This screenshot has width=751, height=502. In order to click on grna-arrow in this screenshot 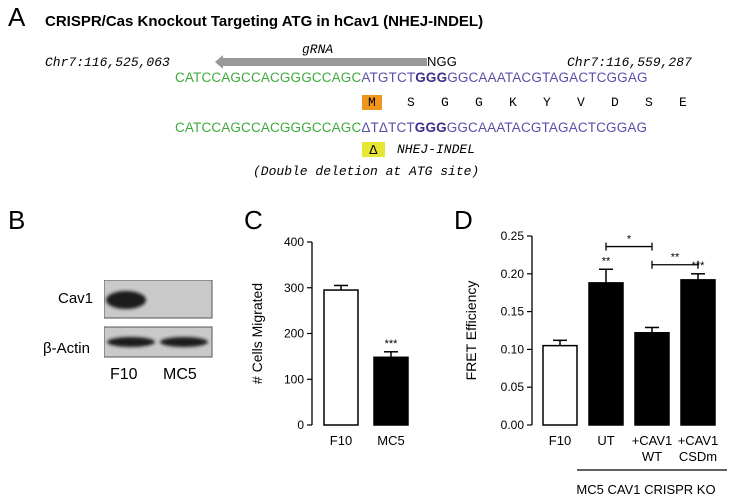, I will do `click(321, 62)`.